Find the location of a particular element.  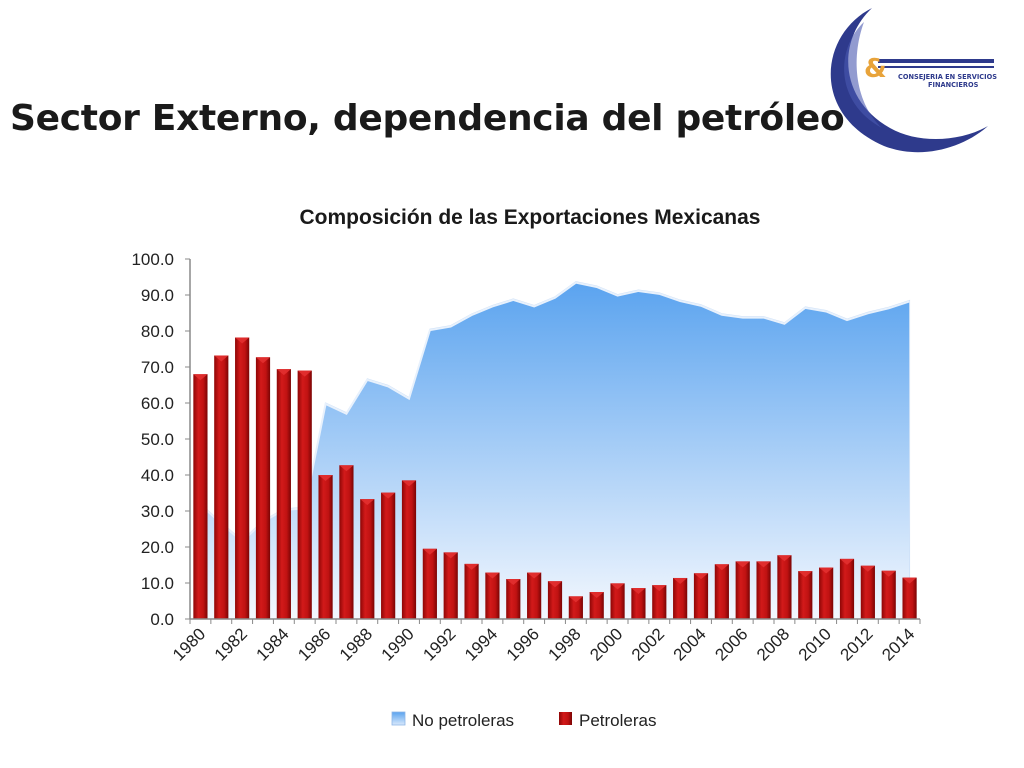

x-tick-label: 2008 is located at coordinates (773, 644).